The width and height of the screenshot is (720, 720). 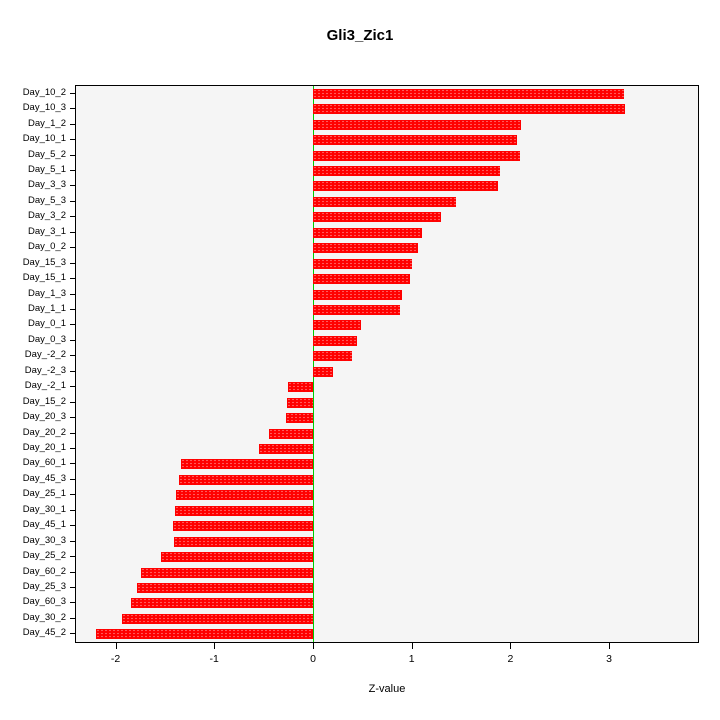 I want to click on x-tick-label: 3, so click(x=609, y=659).